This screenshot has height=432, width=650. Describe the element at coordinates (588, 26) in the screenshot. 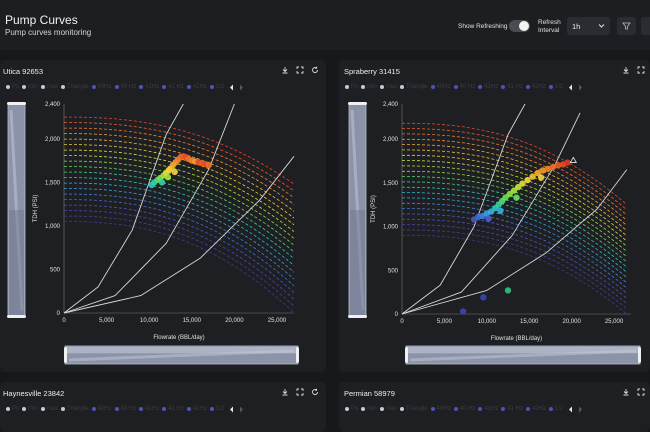

I see `refresh-interval-select: 1h` at that location.